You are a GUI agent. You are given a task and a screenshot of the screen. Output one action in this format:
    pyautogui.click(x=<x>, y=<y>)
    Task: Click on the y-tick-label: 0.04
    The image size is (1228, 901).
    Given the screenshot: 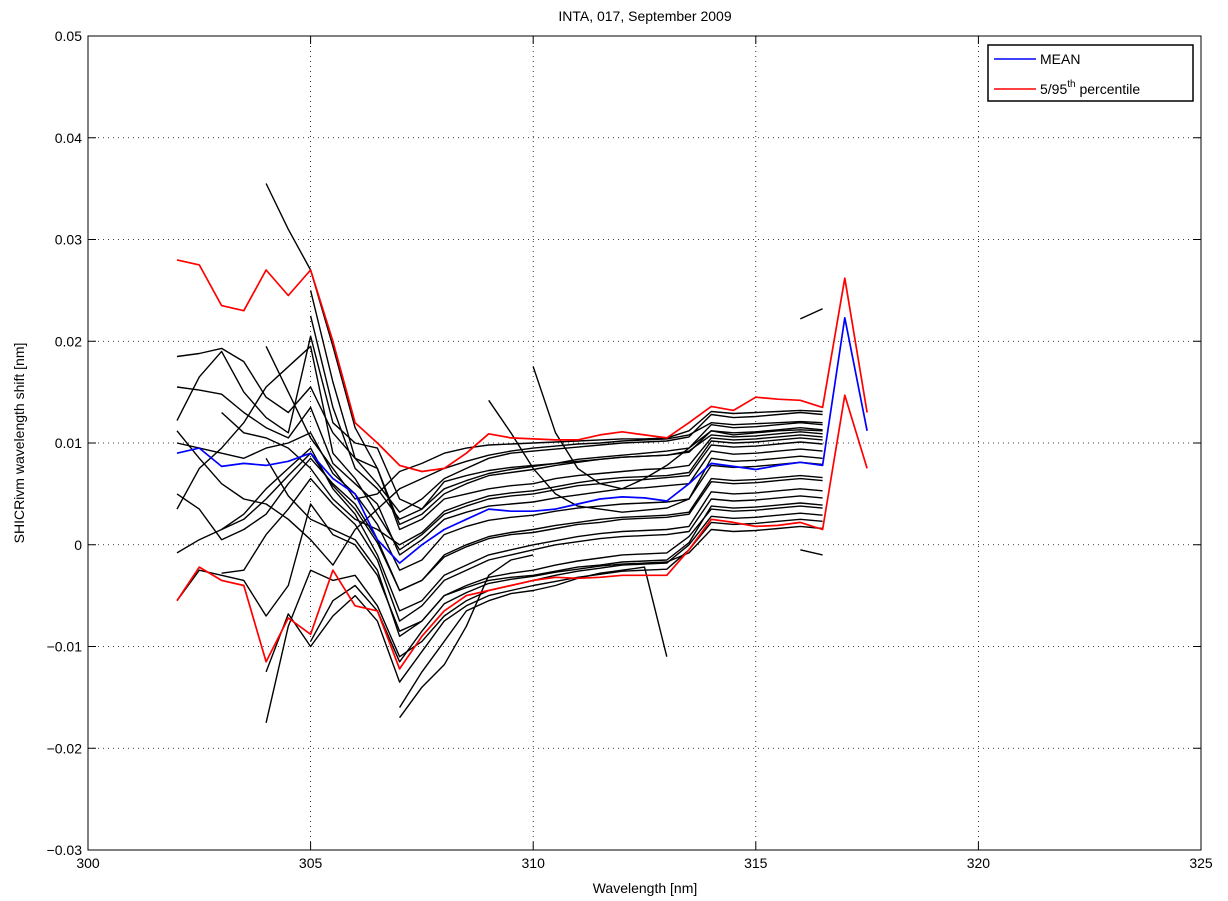 What is the action you would take?
    pyautogui.click(x=68, y=138)
    